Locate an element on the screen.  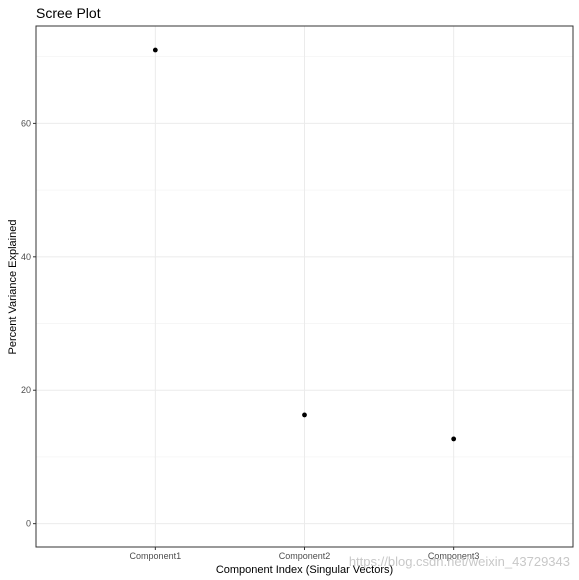
y-tick-label: 20 is located at coordinates (26, 390).